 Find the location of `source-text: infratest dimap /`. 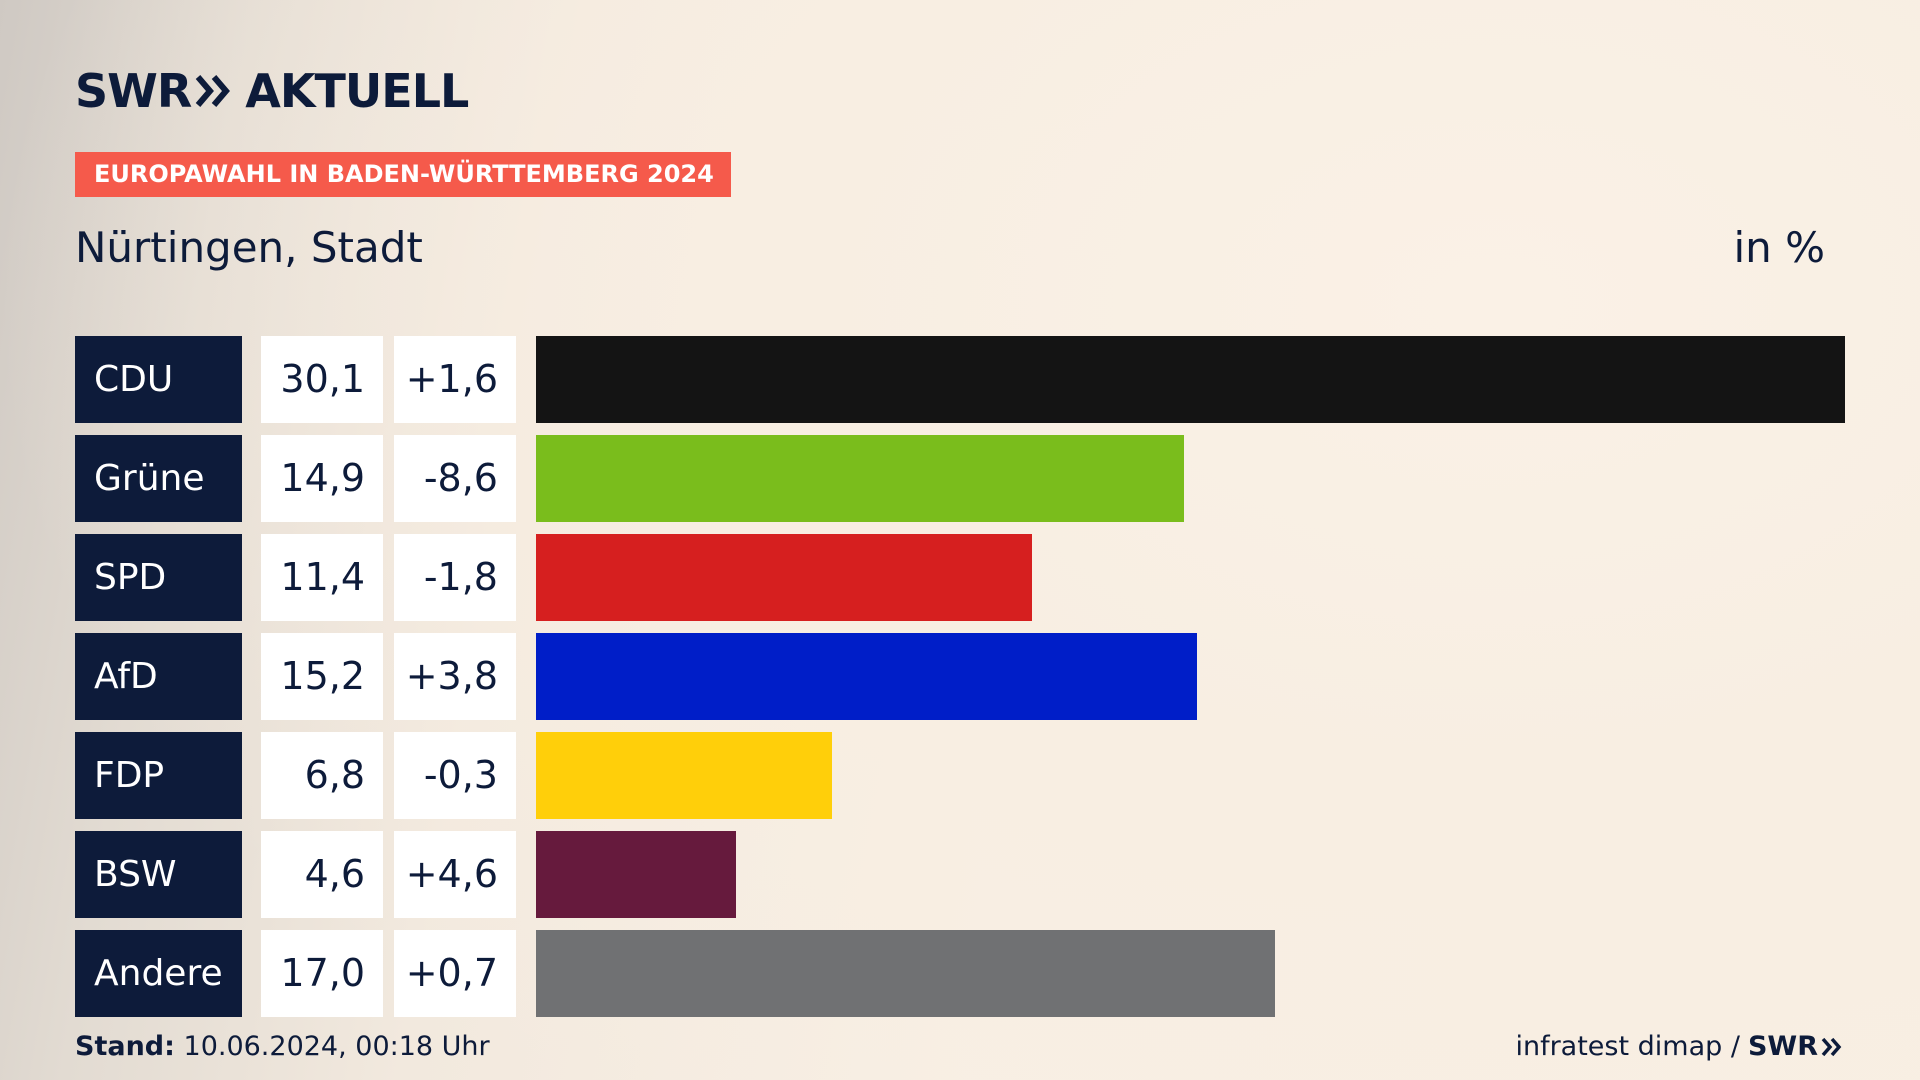

source-text: infratest dimap / is located at coordinates (1627, 1046).